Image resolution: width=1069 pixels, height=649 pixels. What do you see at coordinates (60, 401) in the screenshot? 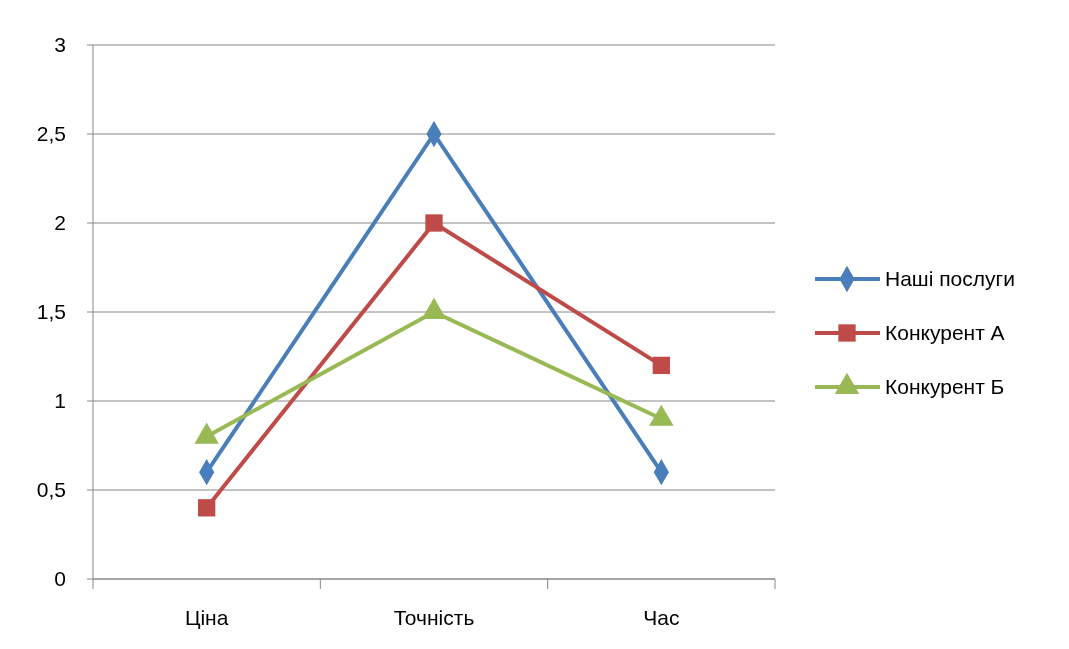
I see `y-tick-label: 1` at bounding box center [60, 401].